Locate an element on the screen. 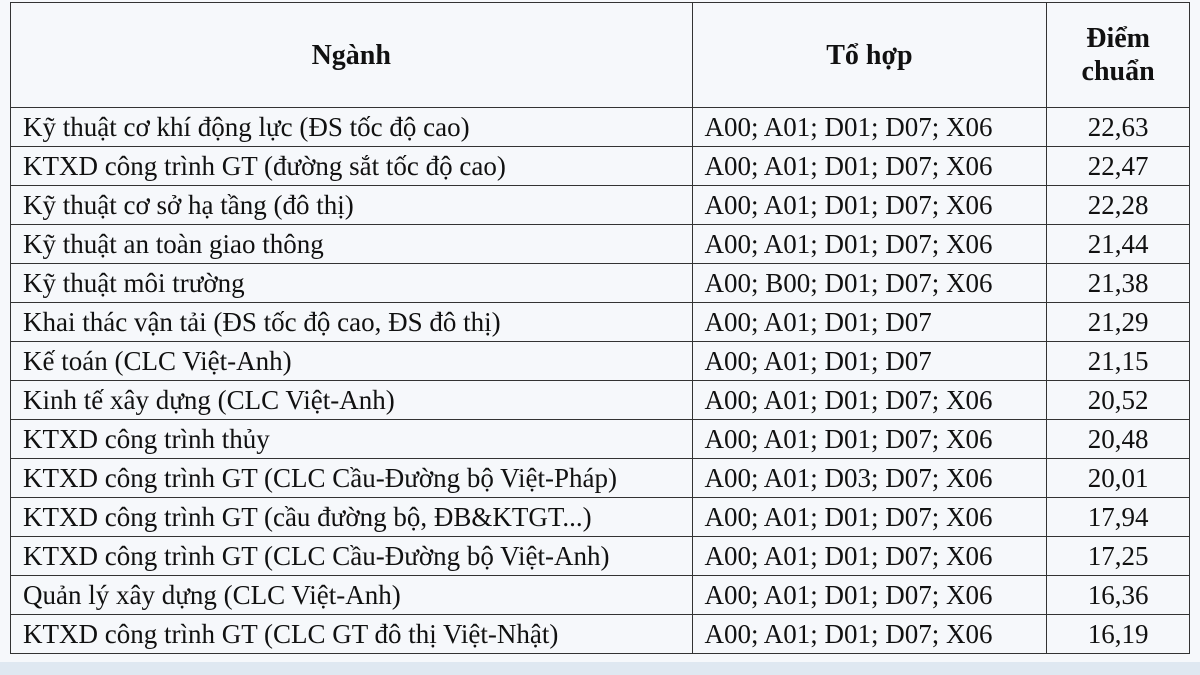  major-cell: Kỹ thuật môi trường is located at coordinates (351, 283).